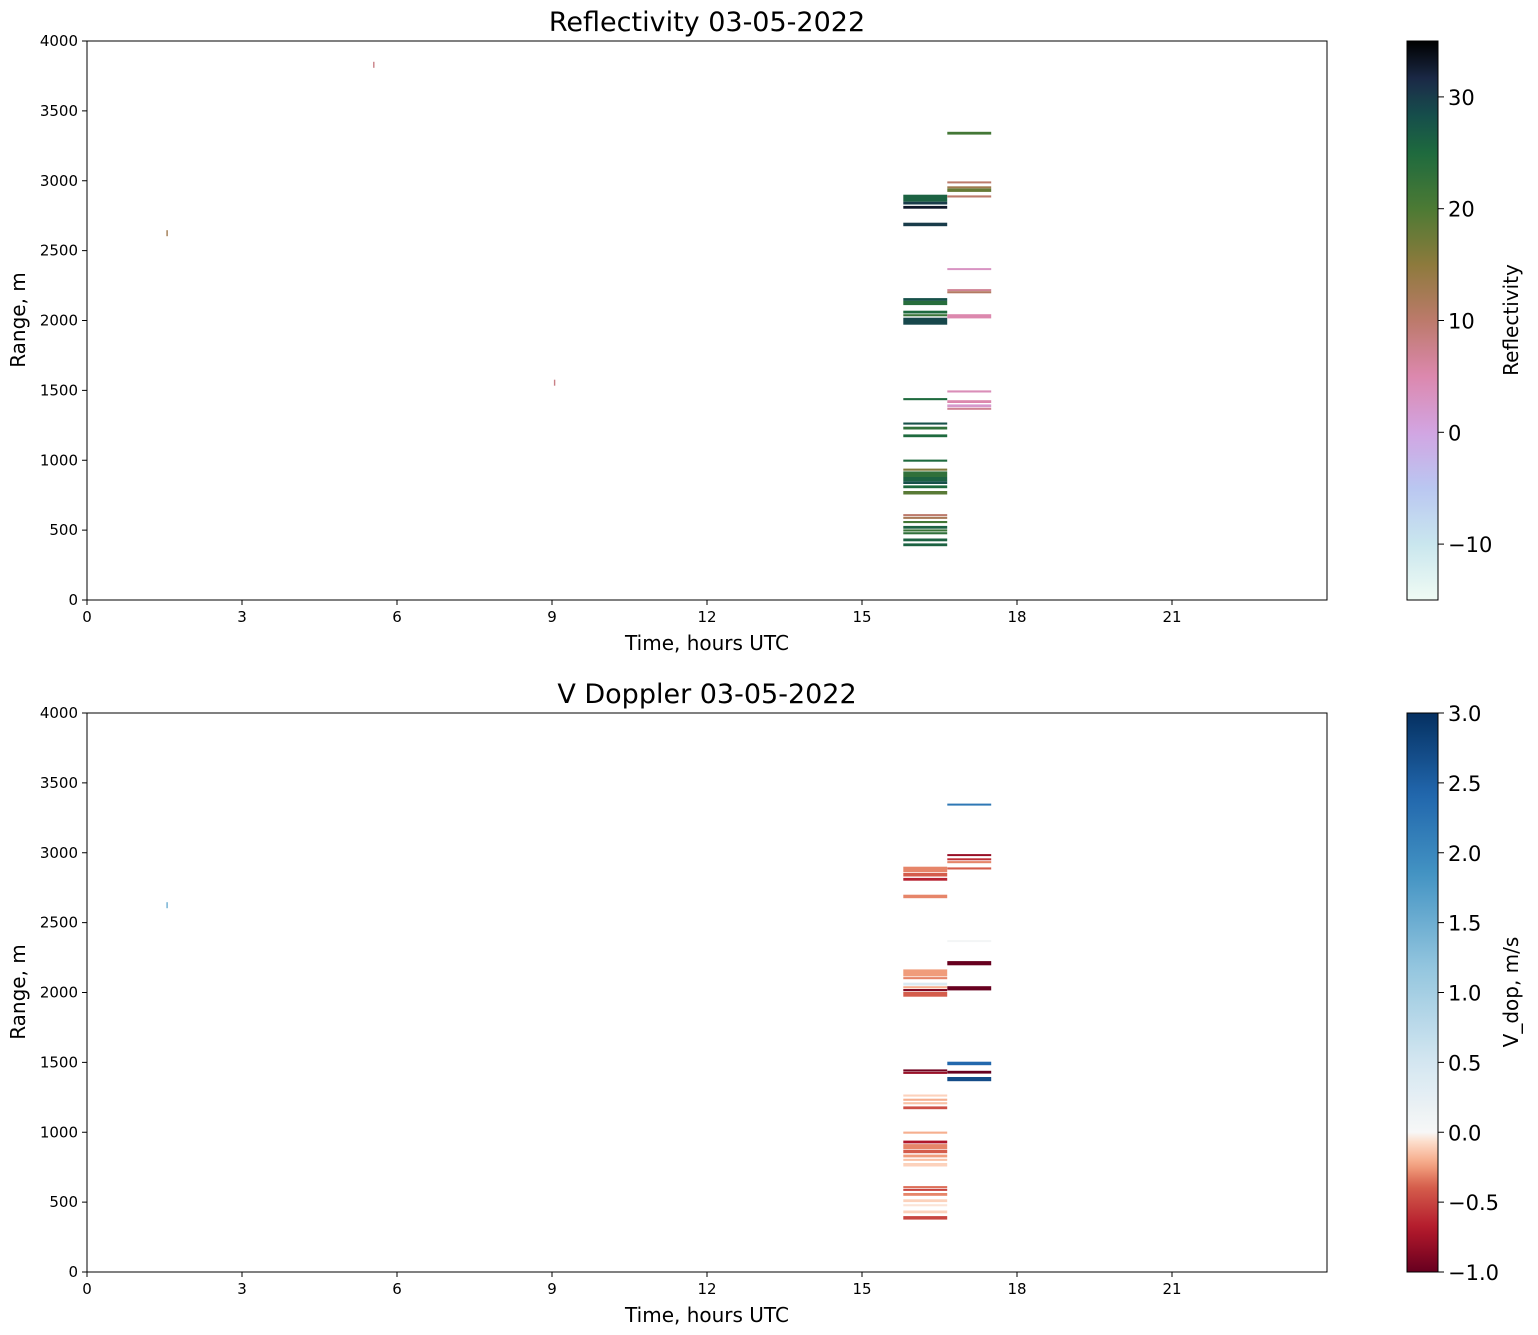  I want to click on x-tick-label: 6, so click(397, 617).